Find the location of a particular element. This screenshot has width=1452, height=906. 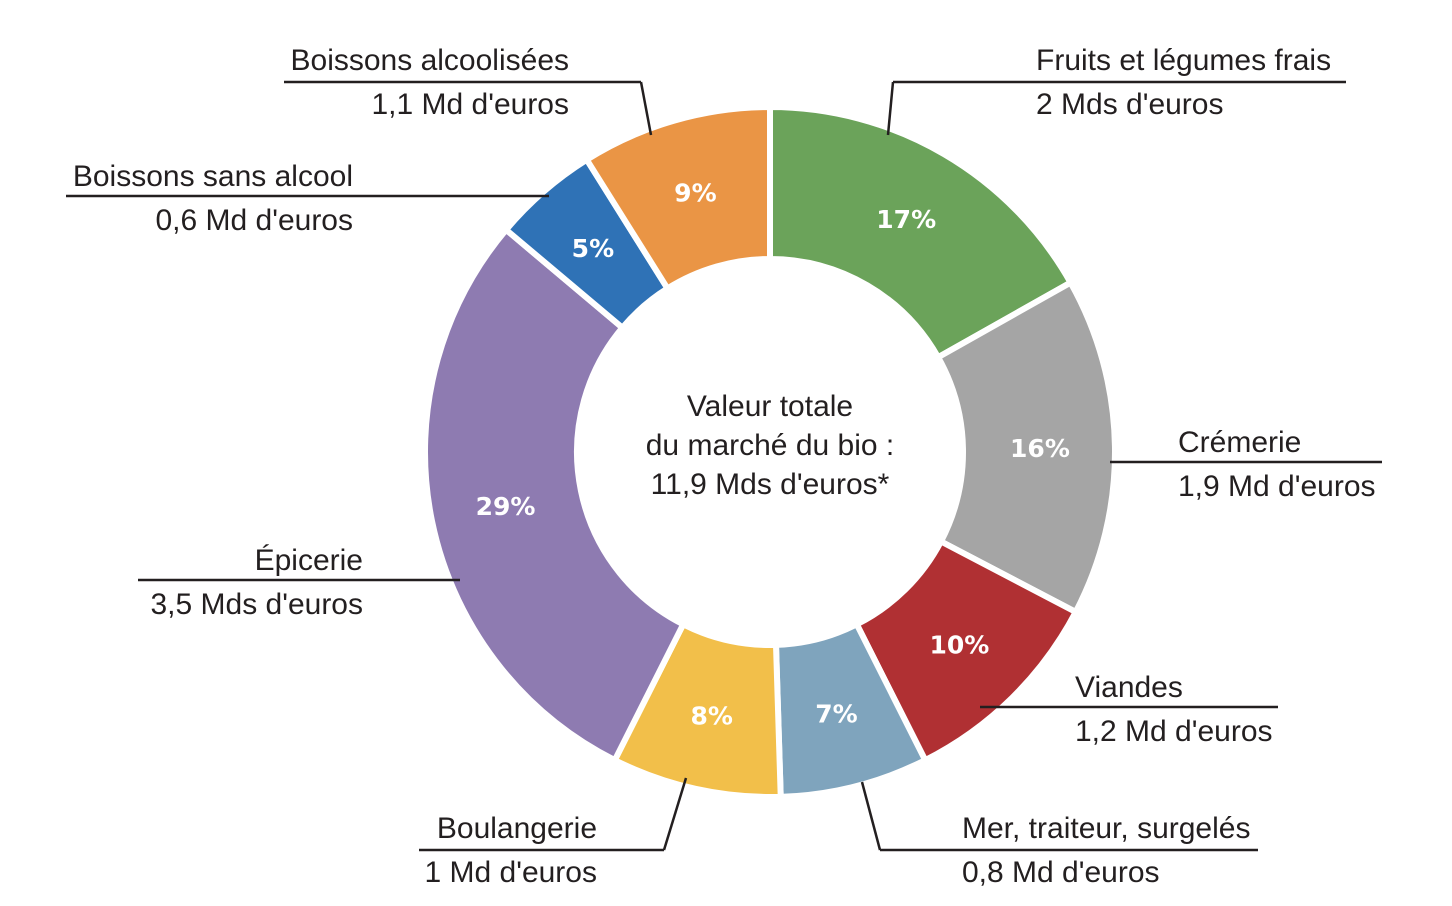

category-value-label: 3,5 Mds d'euros is located at coordinates (256, 604).